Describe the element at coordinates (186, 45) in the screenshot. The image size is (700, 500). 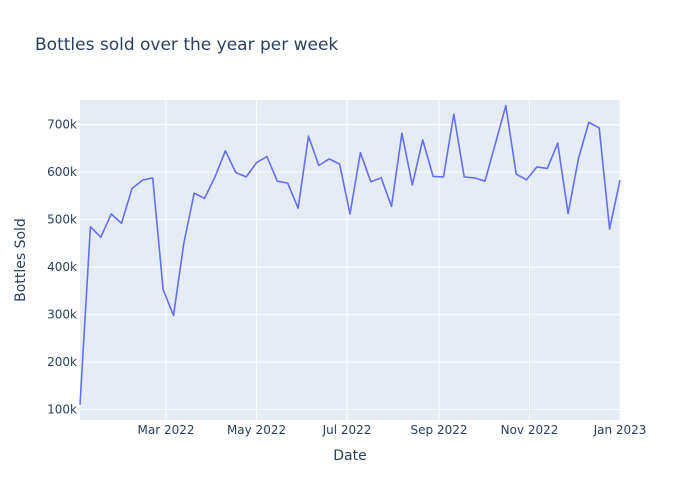
I see `chart-title: Bottles sold over the year per week` at that location.